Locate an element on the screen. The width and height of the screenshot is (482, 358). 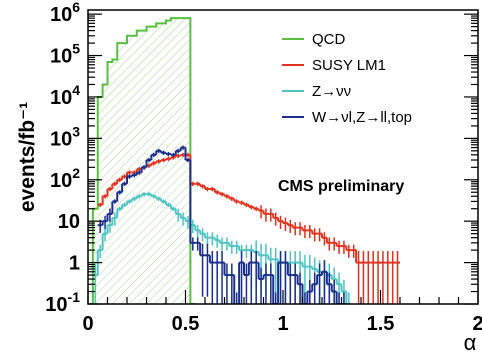
y-tick-labels: 10⁻¹ 1 10 10² 10³ 10⁴ 10⁵ 10⁶ is located at coordinates (62, 158).